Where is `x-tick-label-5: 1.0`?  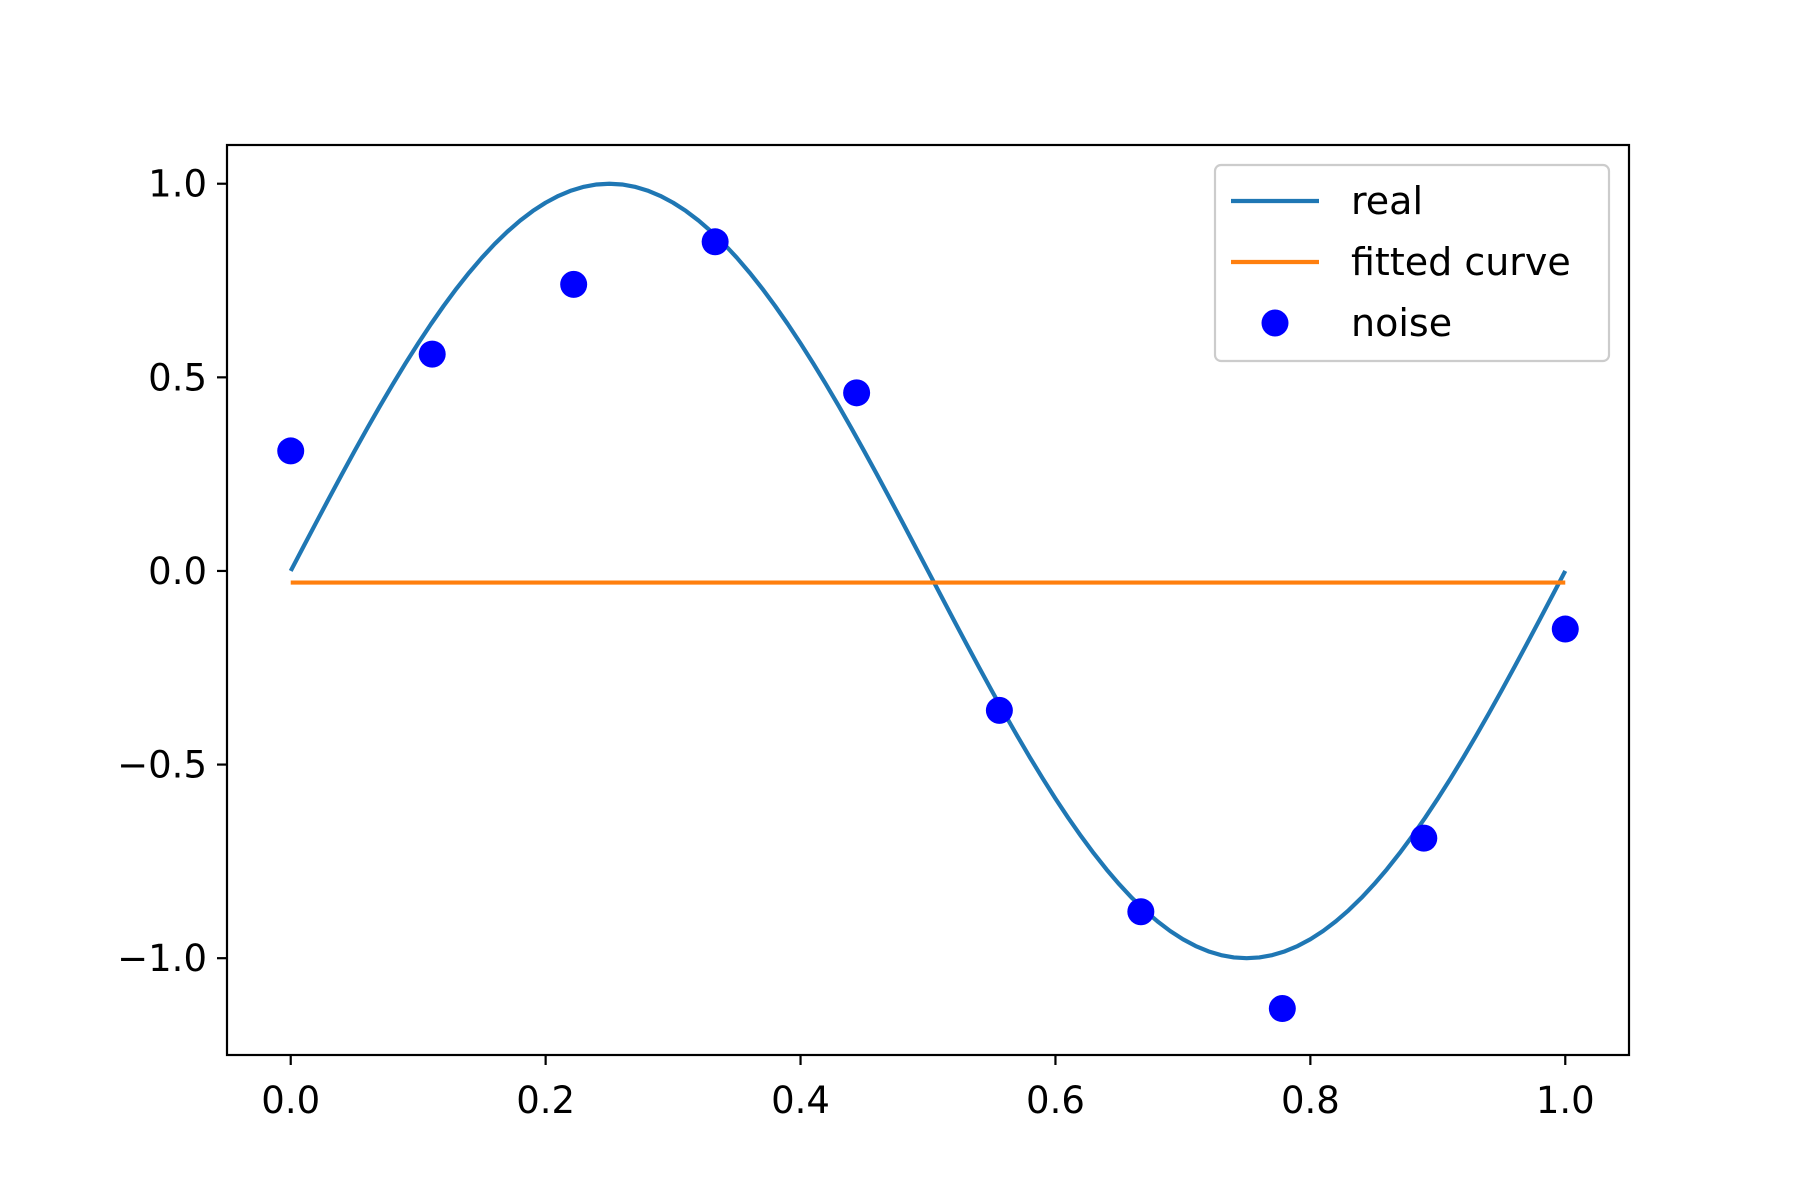 x-tick-label-5: 1.0 is located at coordinates (1565, 1100).